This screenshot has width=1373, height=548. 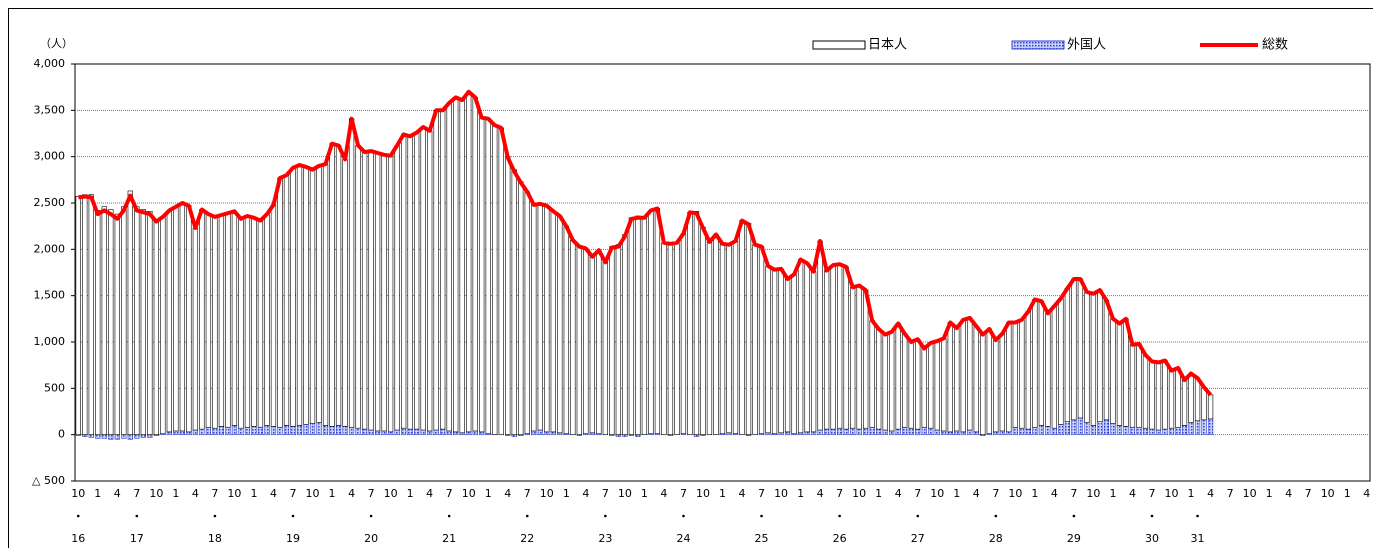 What do you see at coordinates (50, 295) in the screenshot?
I see `y-tick-label: 1,500` at bounding box center [50, 295].